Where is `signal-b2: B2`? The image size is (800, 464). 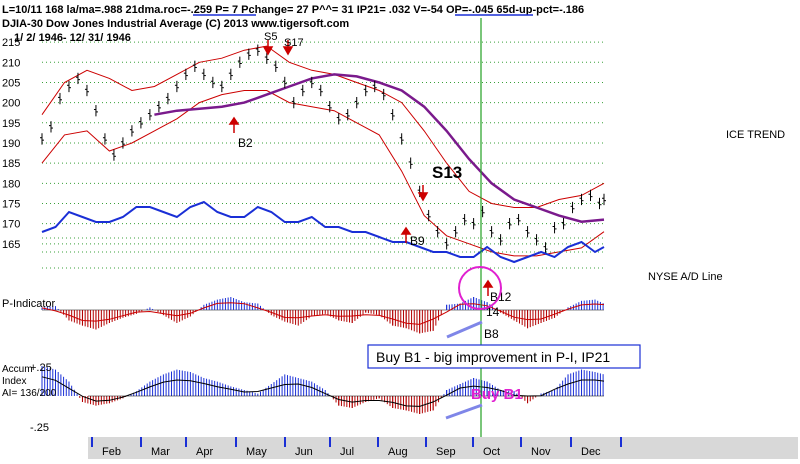 signal-b2: B2 is located at coordinates (245, 143).